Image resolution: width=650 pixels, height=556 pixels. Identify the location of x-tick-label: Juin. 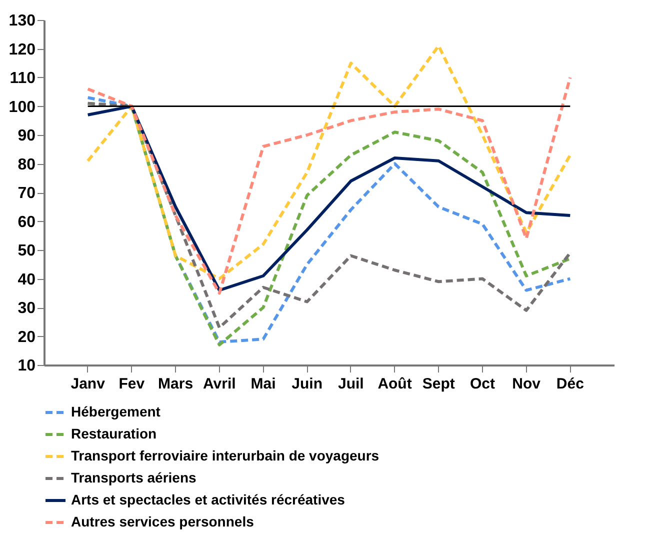
(307, 384).